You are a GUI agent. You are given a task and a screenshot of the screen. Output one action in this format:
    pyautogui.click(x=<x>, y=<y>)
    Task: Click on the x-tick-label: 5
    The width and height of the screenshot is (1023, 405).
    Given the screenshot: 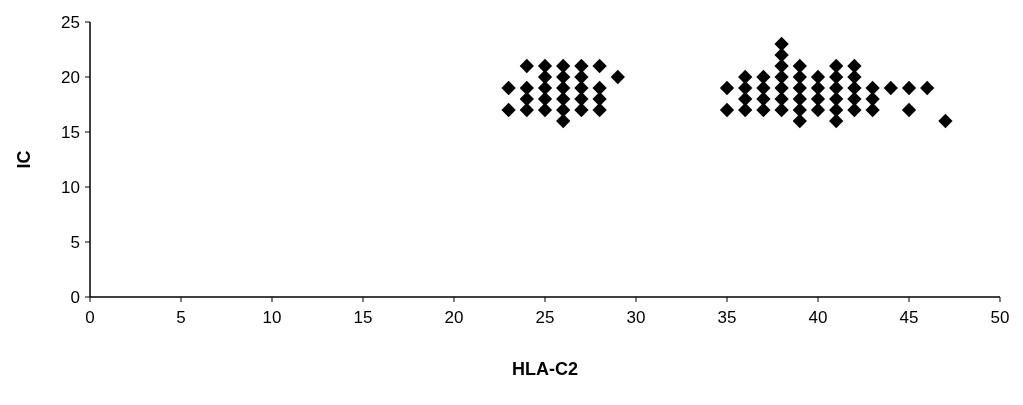 What is the action you would take?
    pyautogui.click(x=181, y=317)
    